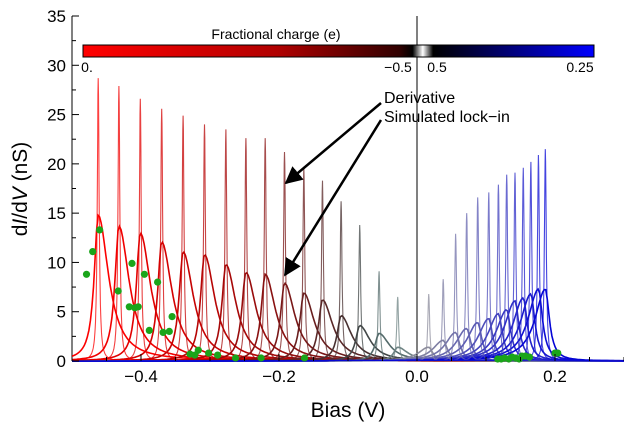 This screenshot has height=424, width=624. What do you see at coordinates (447, 117) in the screenshot?
I see `annotation-lockin-label: Simulated lock−in` at bounding box center [447, 117].